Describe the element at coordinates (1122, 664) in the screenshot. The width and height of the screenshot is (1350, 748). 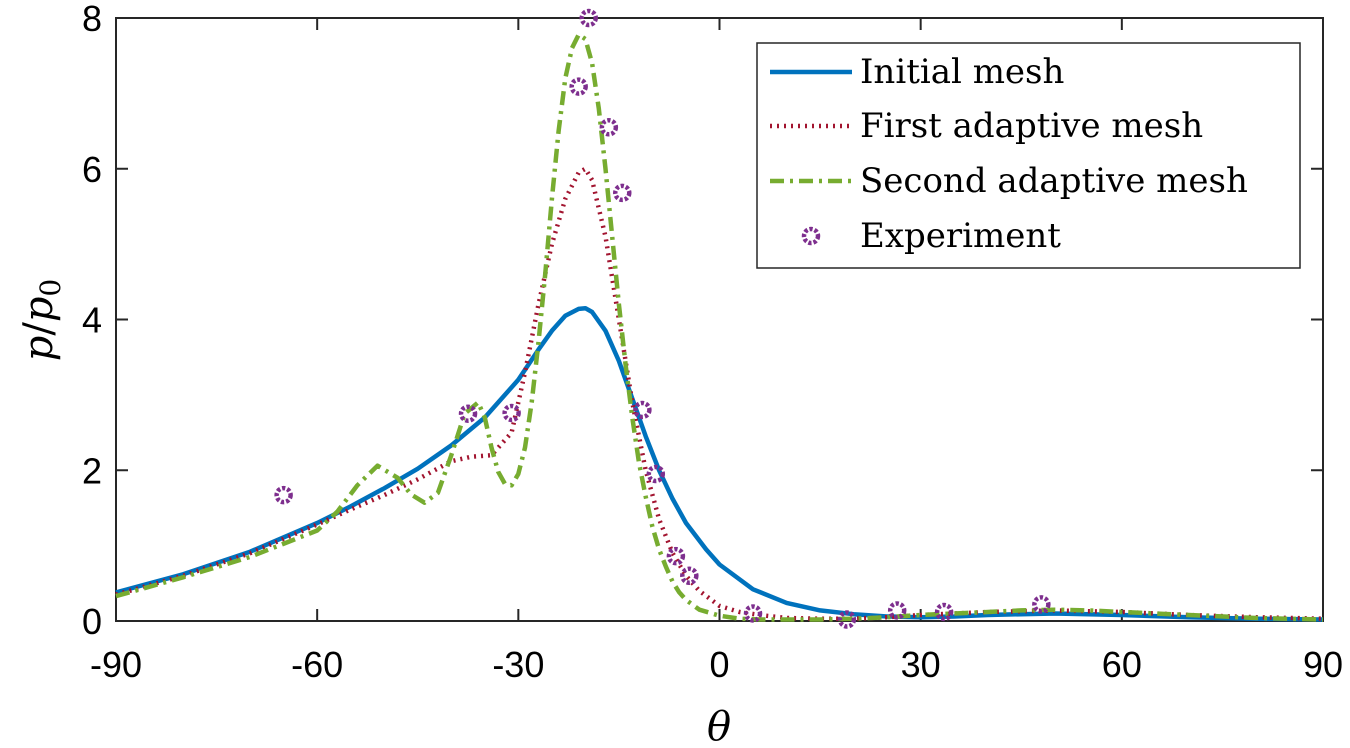
I see `x-tick-label: 60` at that location.